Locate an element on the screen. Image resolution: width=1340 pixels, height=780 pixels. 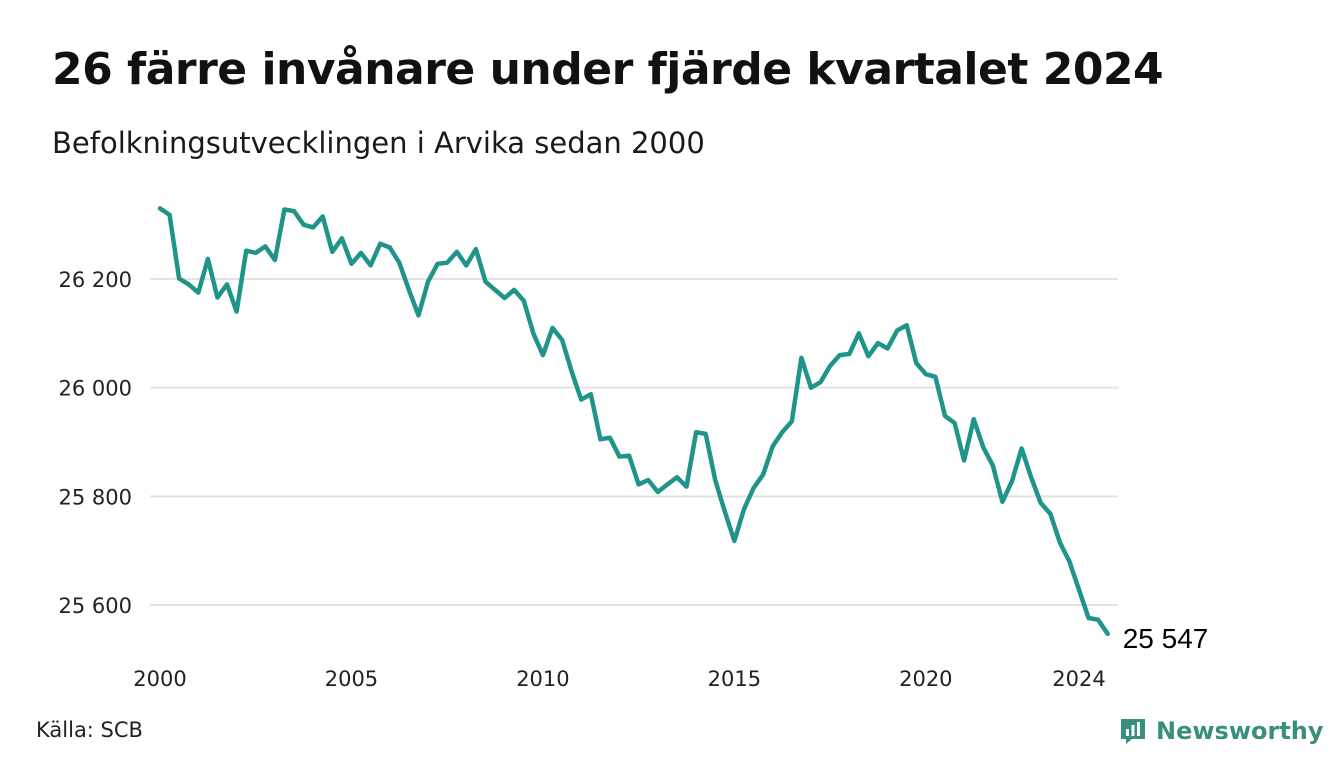
brand-chart-icon is located at coordinates (1133, 731).